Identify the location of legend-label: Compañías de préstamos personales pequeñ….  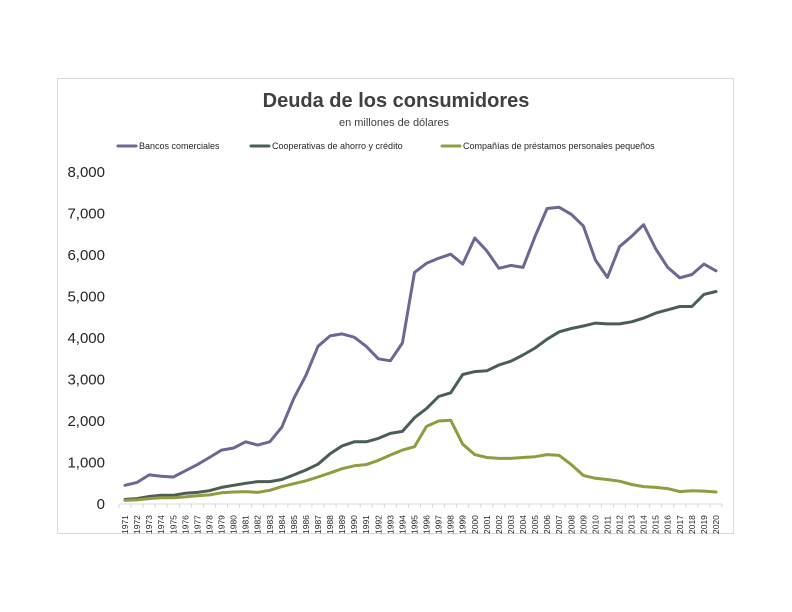
(559, 146).